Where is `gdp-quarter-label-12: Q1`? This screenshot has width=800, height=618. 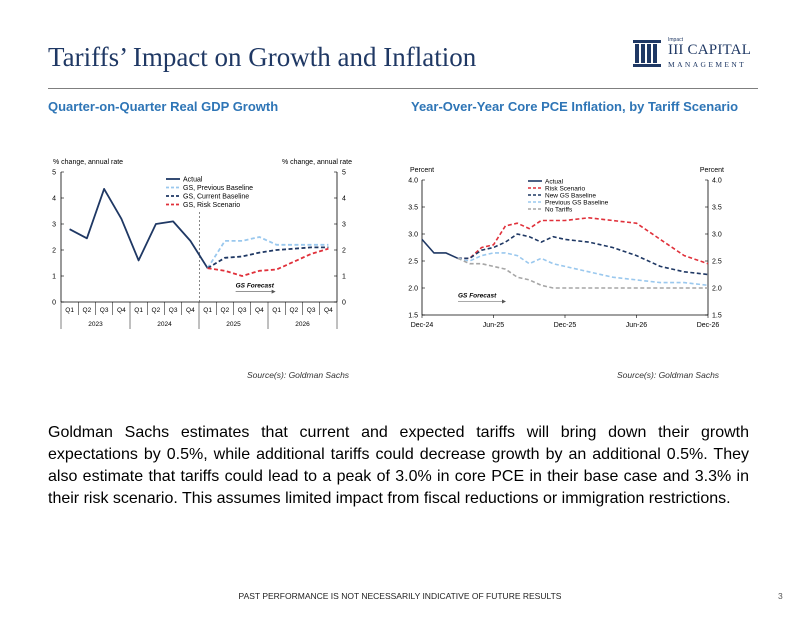 gdp-quarter-label-12: Q1 is located at coordinates (276, 310).